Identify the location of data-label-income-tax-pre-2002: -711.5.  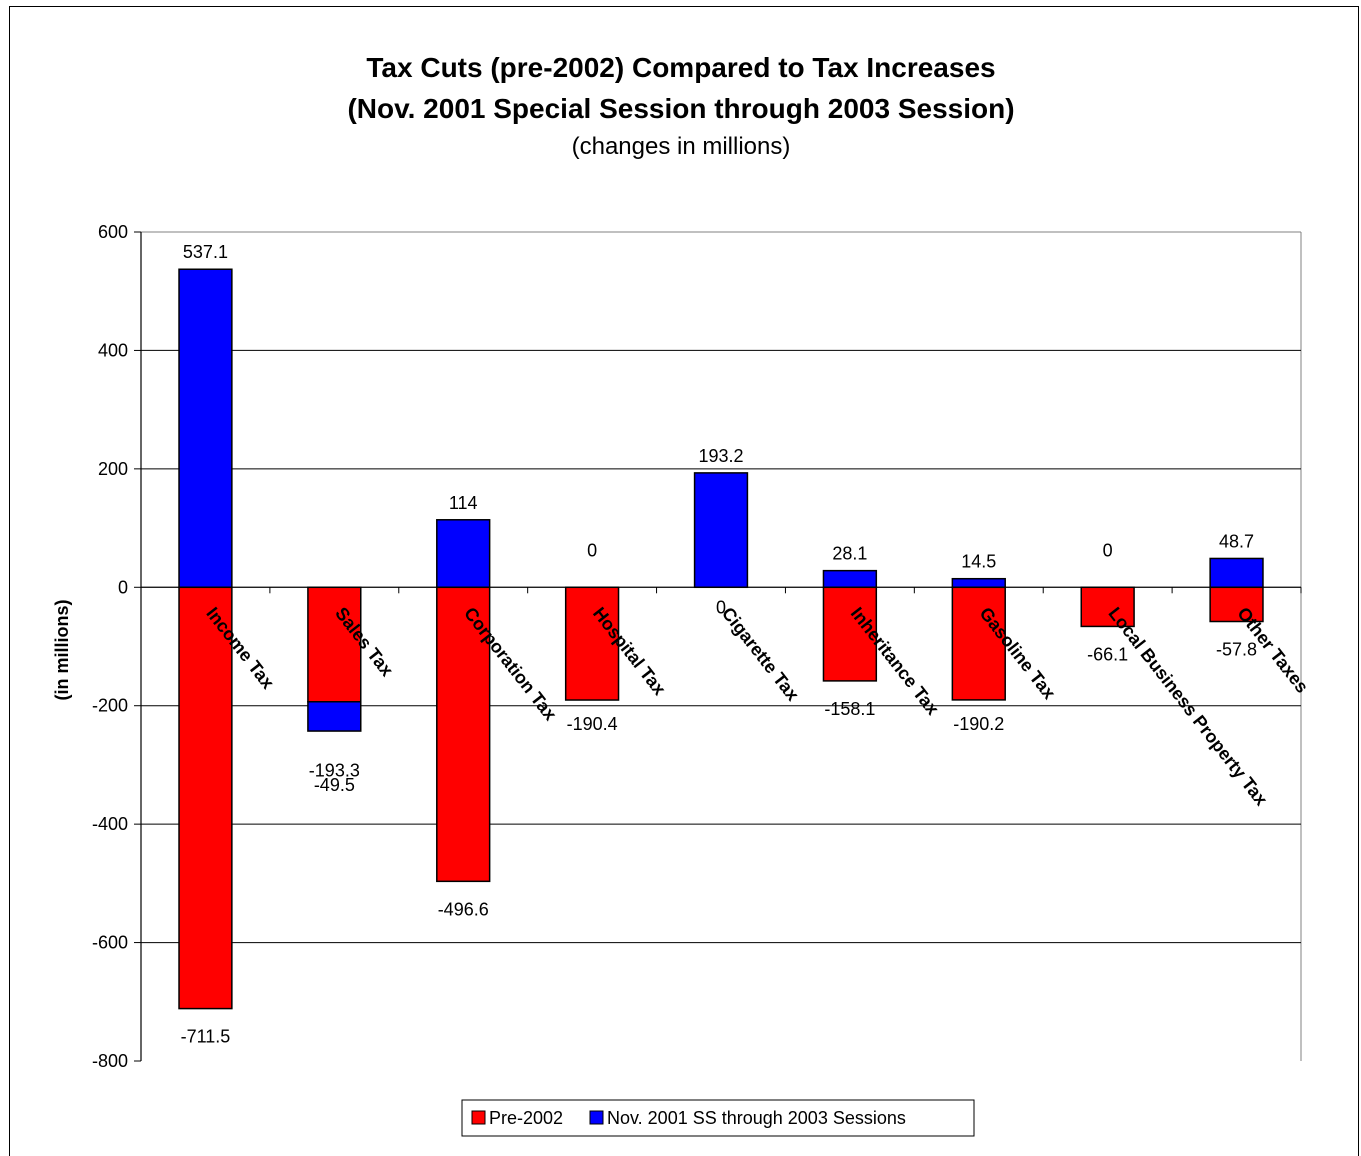
(206, 1037).